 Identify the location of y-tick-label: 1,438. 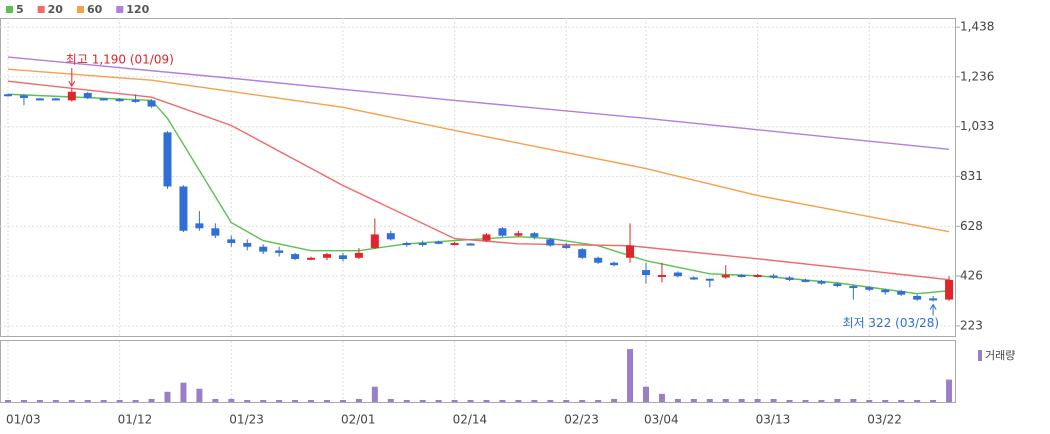
(977, 27).